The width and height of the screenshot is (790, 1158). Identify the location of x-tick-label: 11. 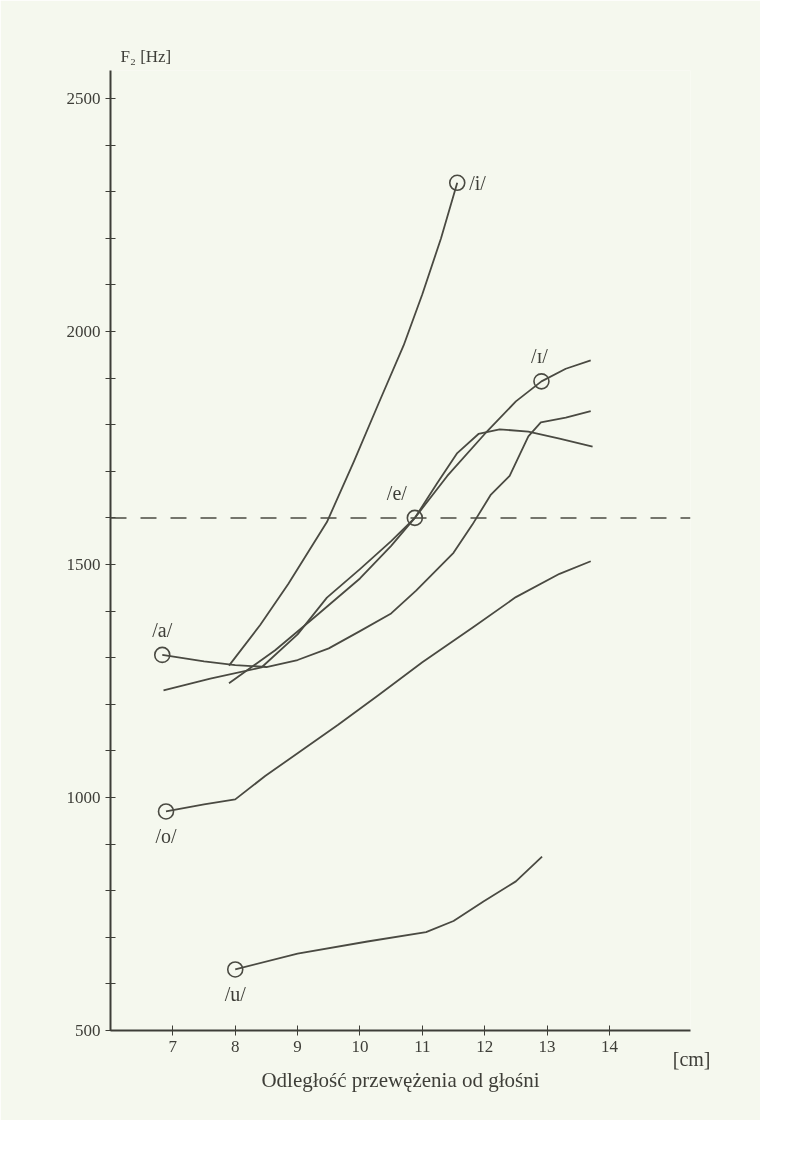
(422, 1046).